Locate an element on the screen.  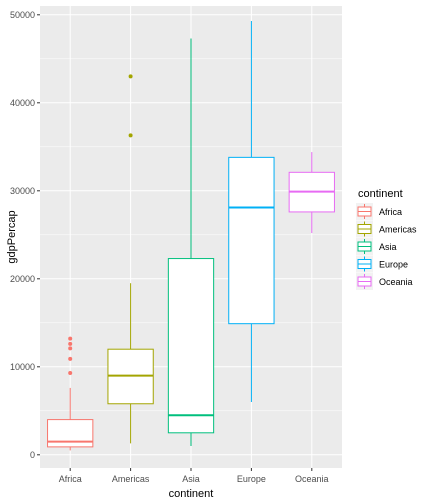
x-tick-label: Africa is located at coordinates (70, 479).